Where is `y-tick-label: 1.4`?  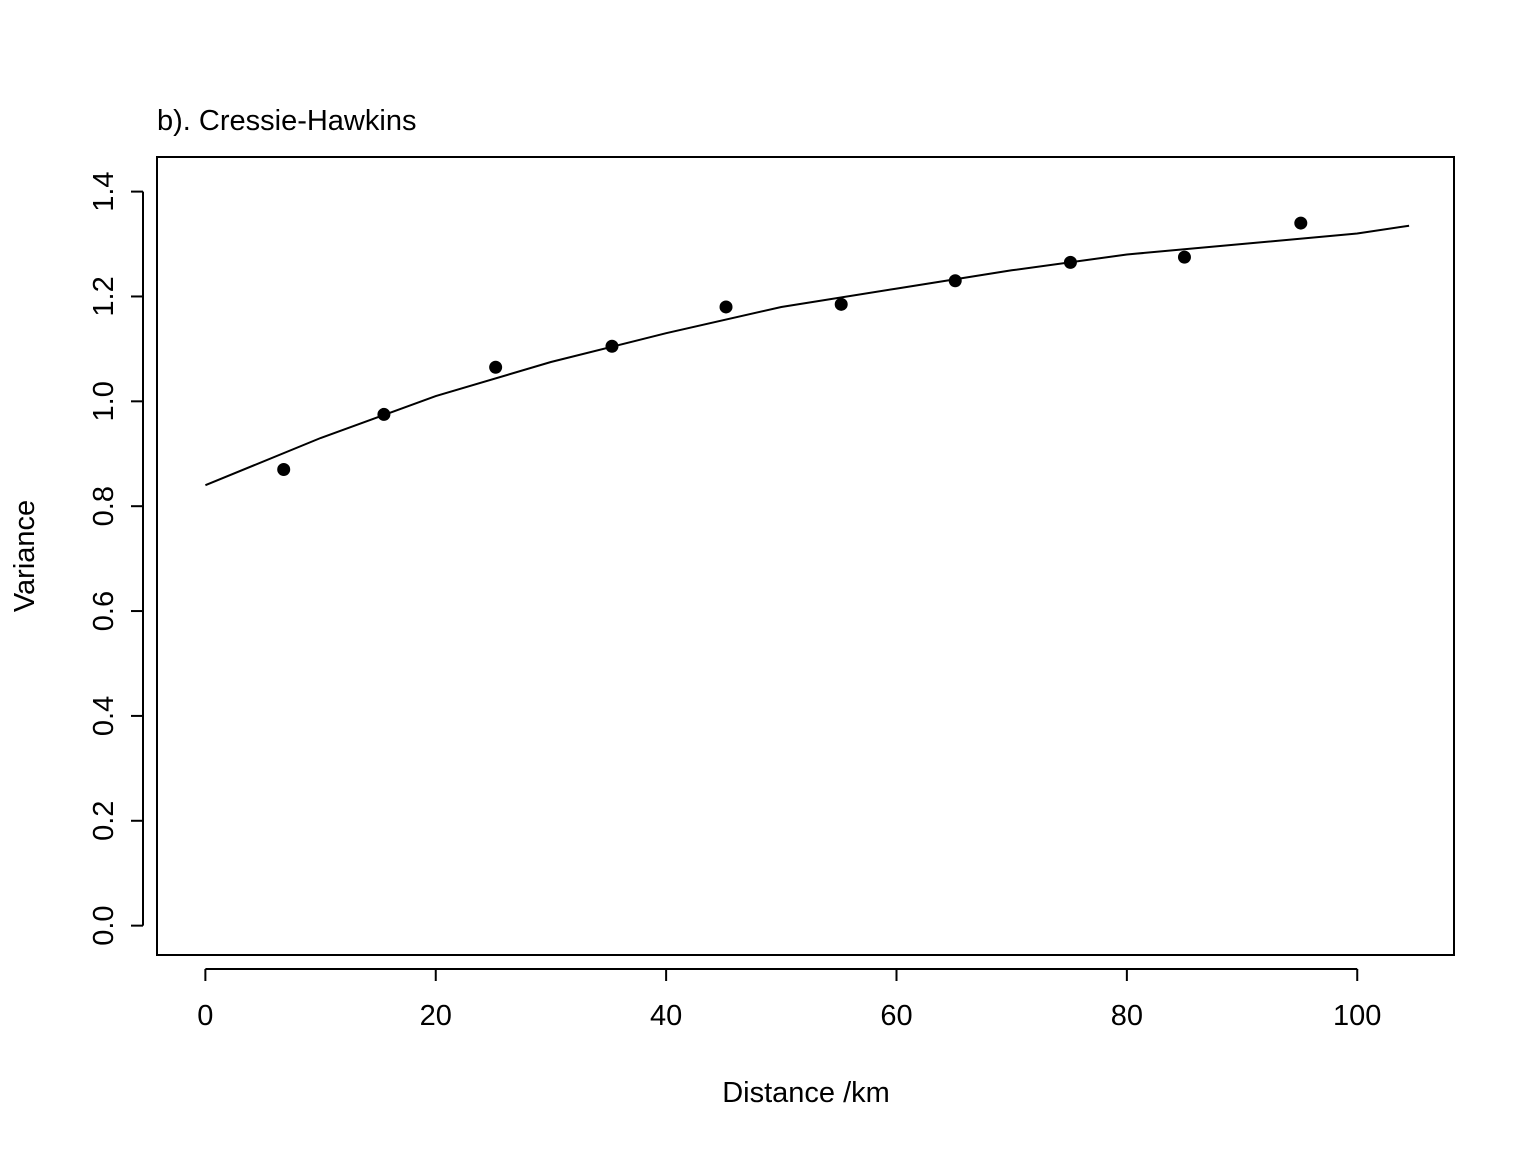
y-tick-label: 1.4 is located at coordinates (104, 191).